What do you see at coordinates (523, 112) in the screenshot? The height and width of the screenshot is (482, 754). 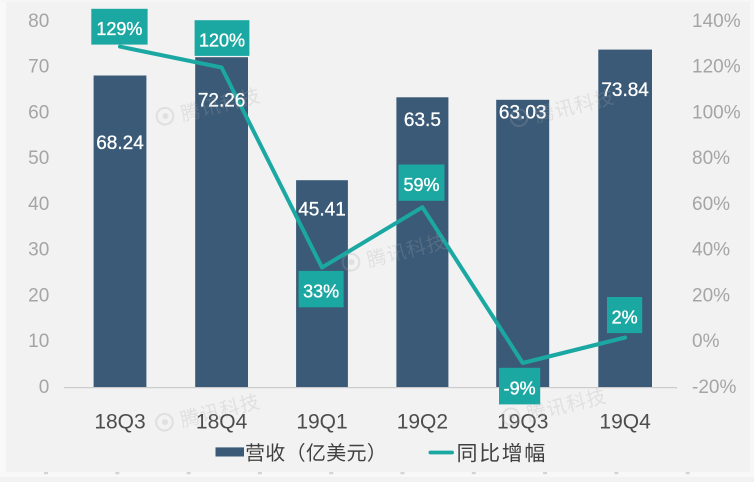 I see `svg-text: 63.03` at bounding box center [523, 112].